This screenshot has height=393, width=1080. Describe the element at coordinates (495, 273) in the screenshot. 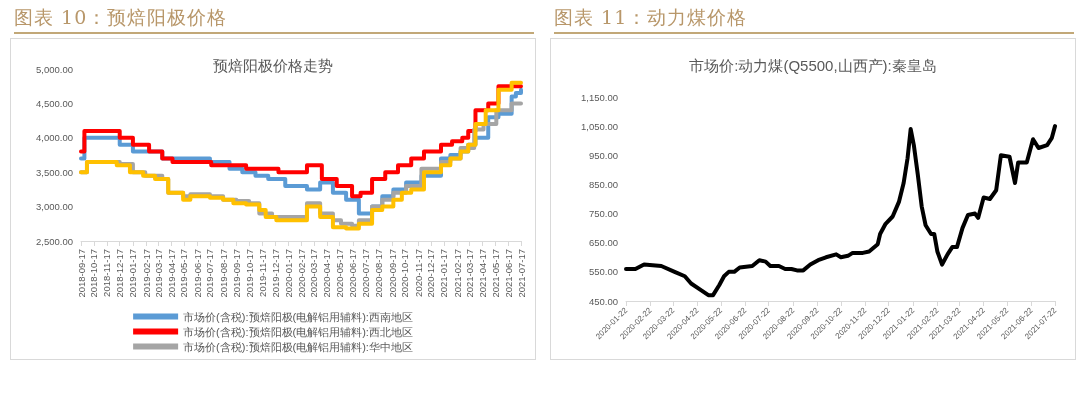

I see `x-tick-label: 2021-05-17` at that location.